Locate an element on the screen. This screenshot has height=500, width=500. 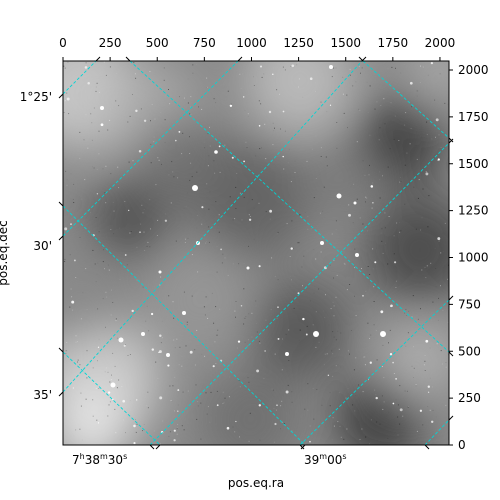
dec-tick-label-0: 1°25' is located at coordinates (36, 97).